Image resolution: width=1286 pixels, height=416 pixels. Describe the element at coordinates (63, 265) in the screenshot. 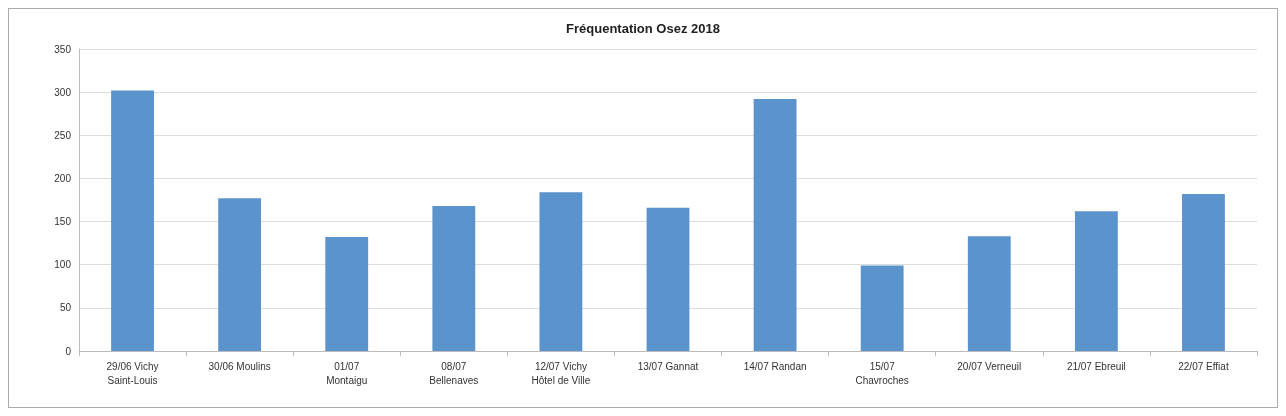

I see `y-tick-label: 100` at that location.